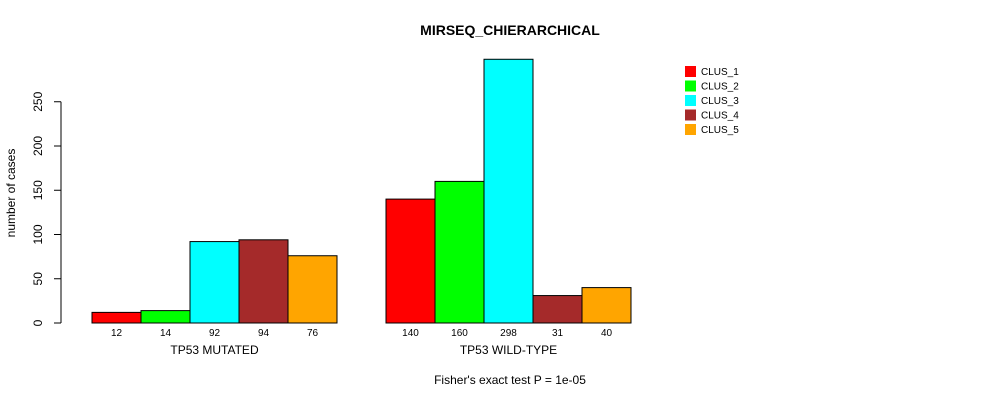  I want to click on y-axis: 0 50 100 150 200 250, so click(46, 208).